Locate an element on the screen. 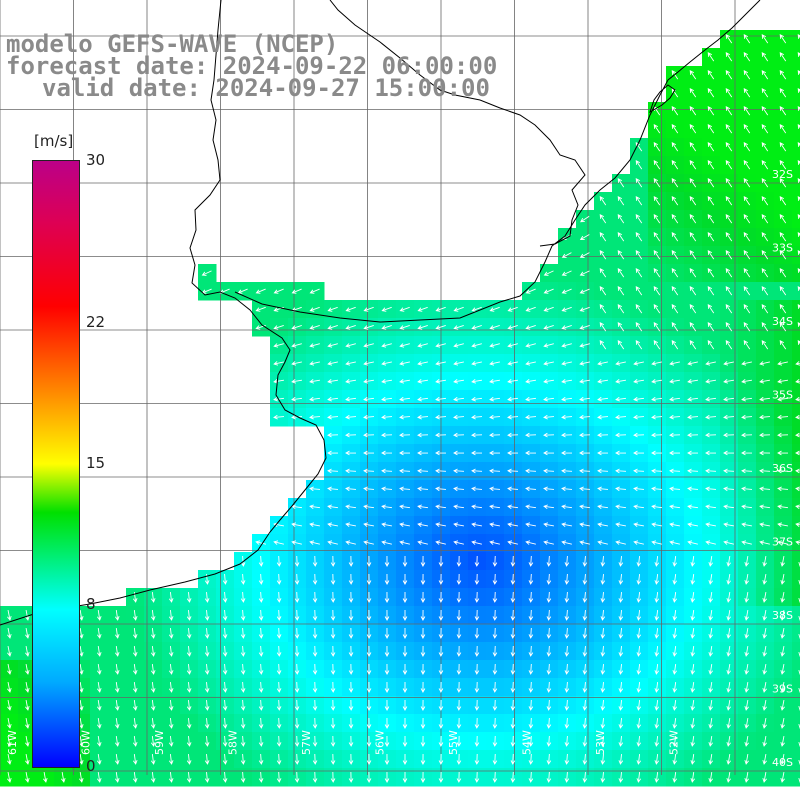  model-title: modelo GEFS-WAVE (NCEP) is located at coordinates (172, 44).